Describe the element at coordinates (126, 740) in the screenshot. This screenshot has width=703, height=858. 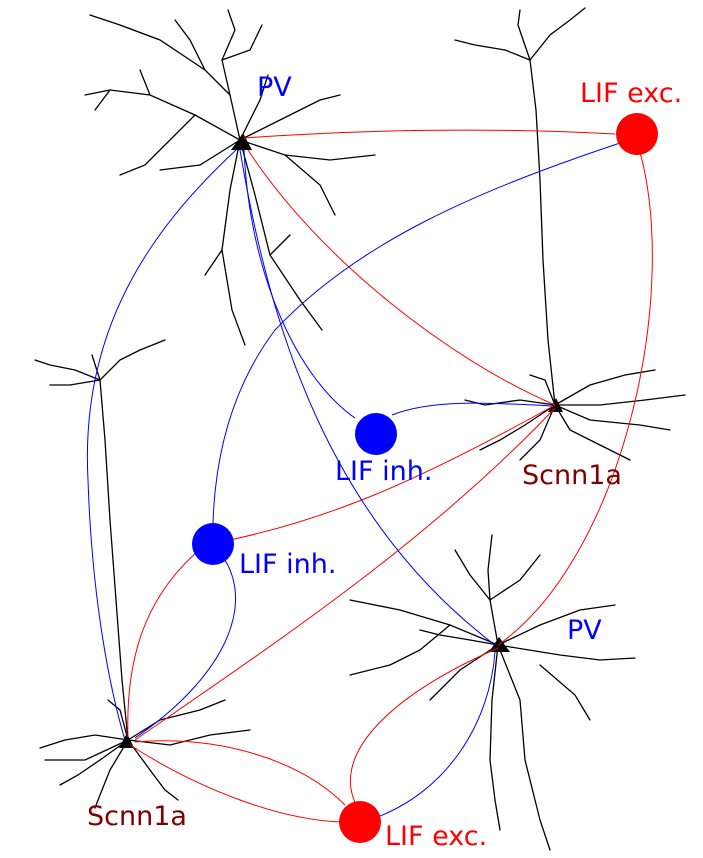
I see `scnn1a-soma-left` at that location.